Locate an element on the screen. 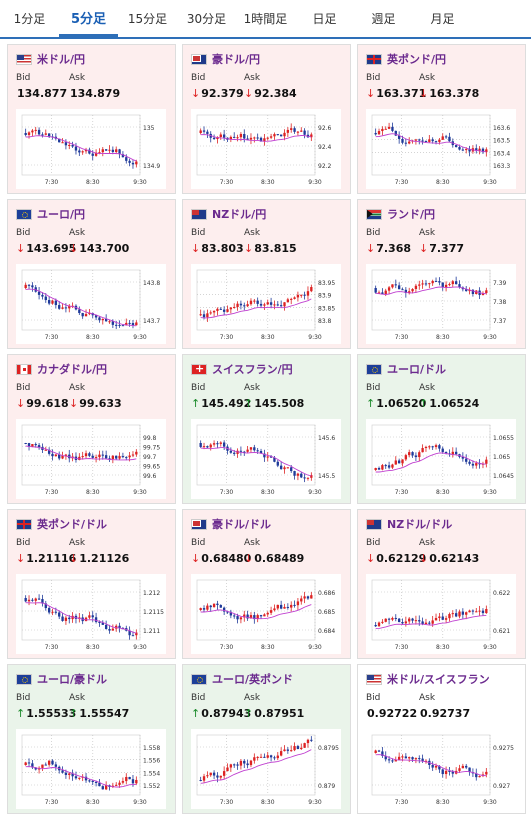 Image resolution: width=531 pixels, height=820 pixels. tab-3: 30分足 is located at coordinates (206, 19).